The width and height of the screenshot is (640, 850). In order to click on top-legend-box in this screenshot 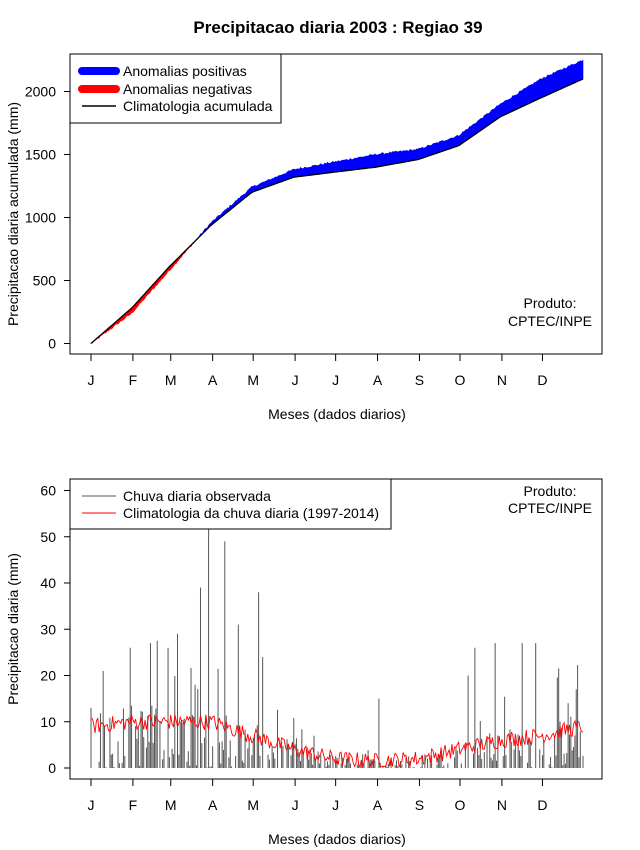, I will do `click(175, 88)`.